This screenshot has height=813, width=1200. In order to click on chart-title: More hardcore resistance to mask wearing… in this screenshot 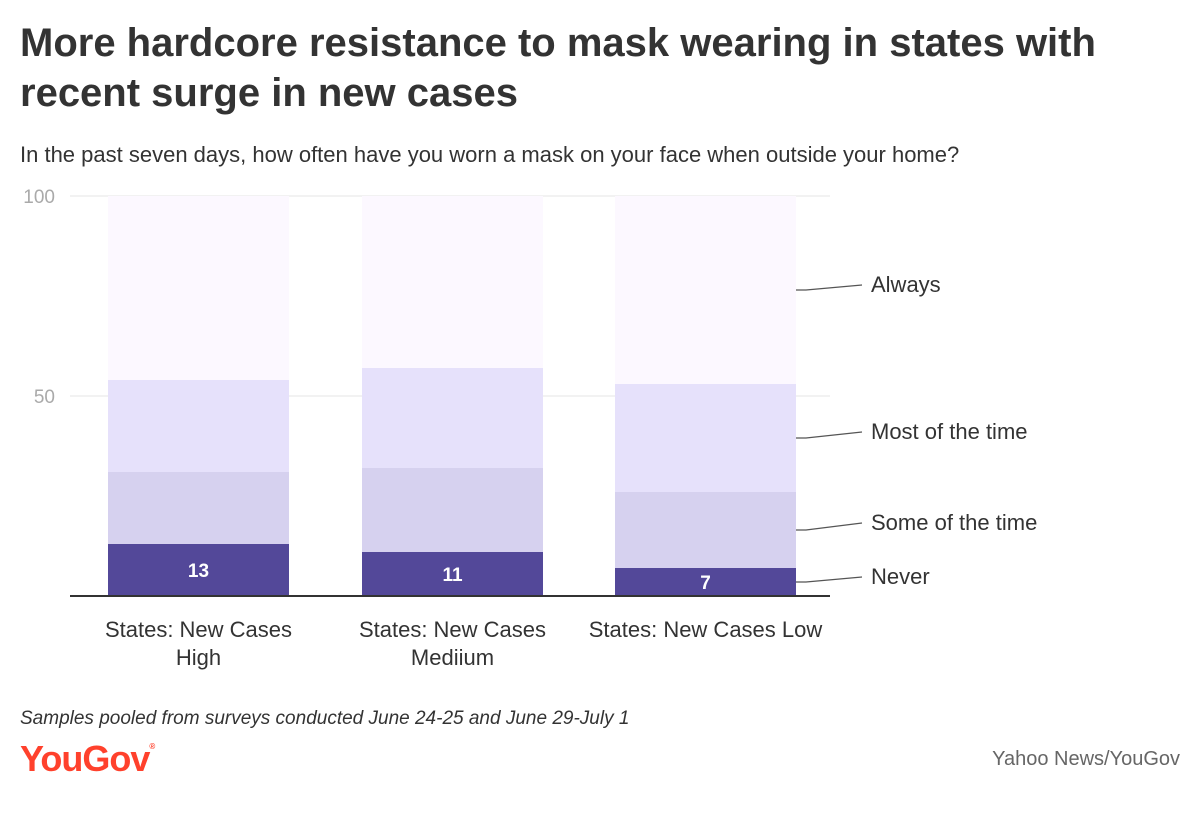, I will do `click(558, 68)`.